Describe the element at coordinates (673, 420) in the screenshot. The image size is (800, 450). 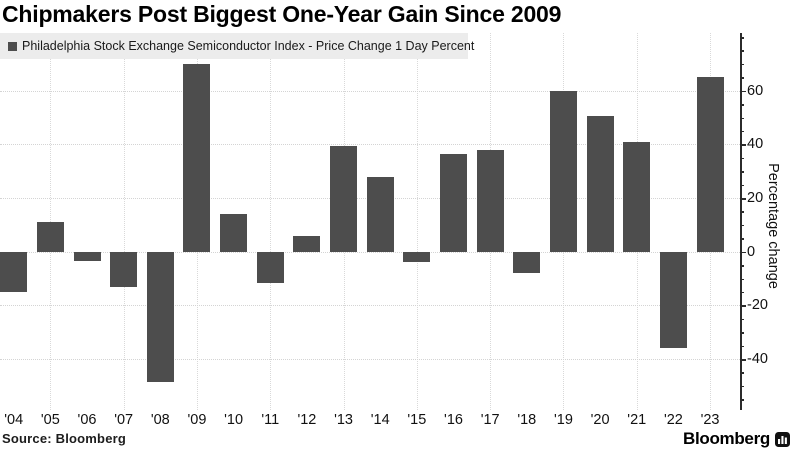
I see `x-tick-label: '22` at that location.